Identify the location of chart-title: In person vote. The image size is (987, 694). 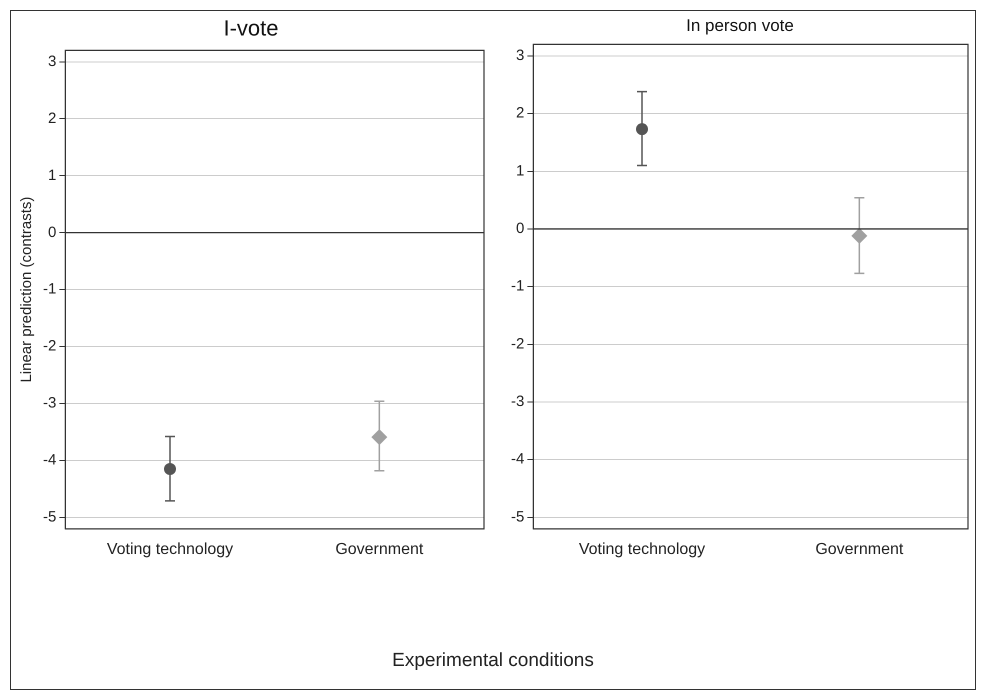
(740, 25).